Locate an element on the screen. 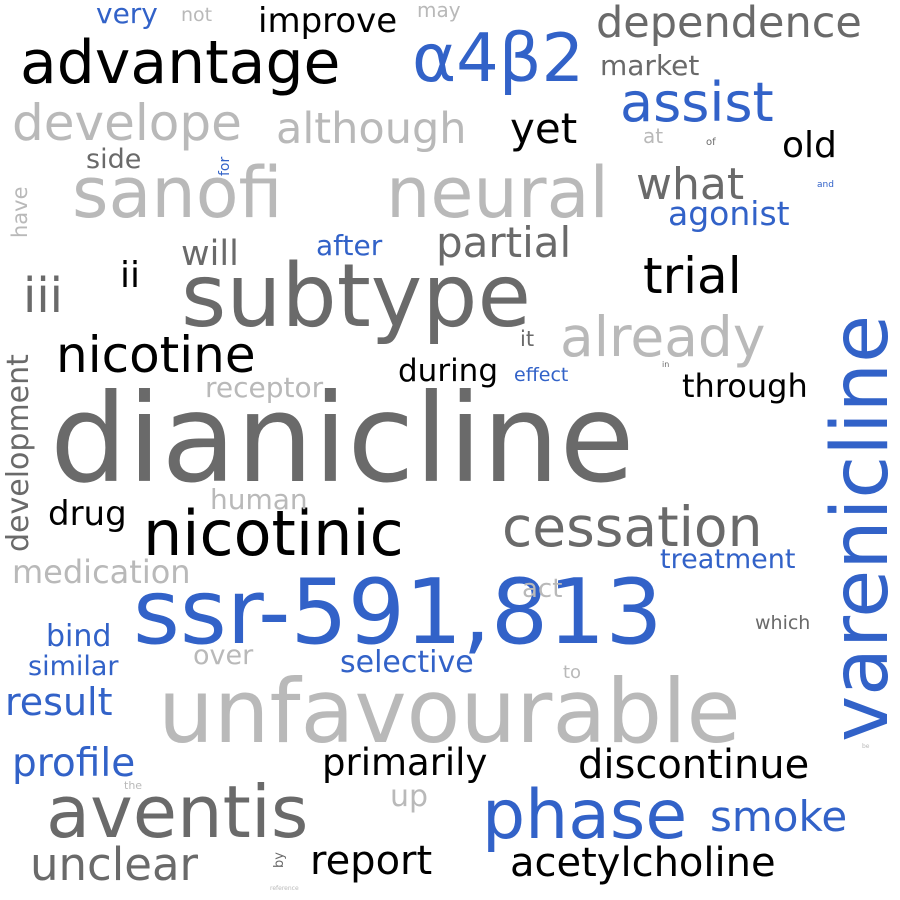 The image size is (900, 900). word-develope: develope is located at coordinates (127, 123).